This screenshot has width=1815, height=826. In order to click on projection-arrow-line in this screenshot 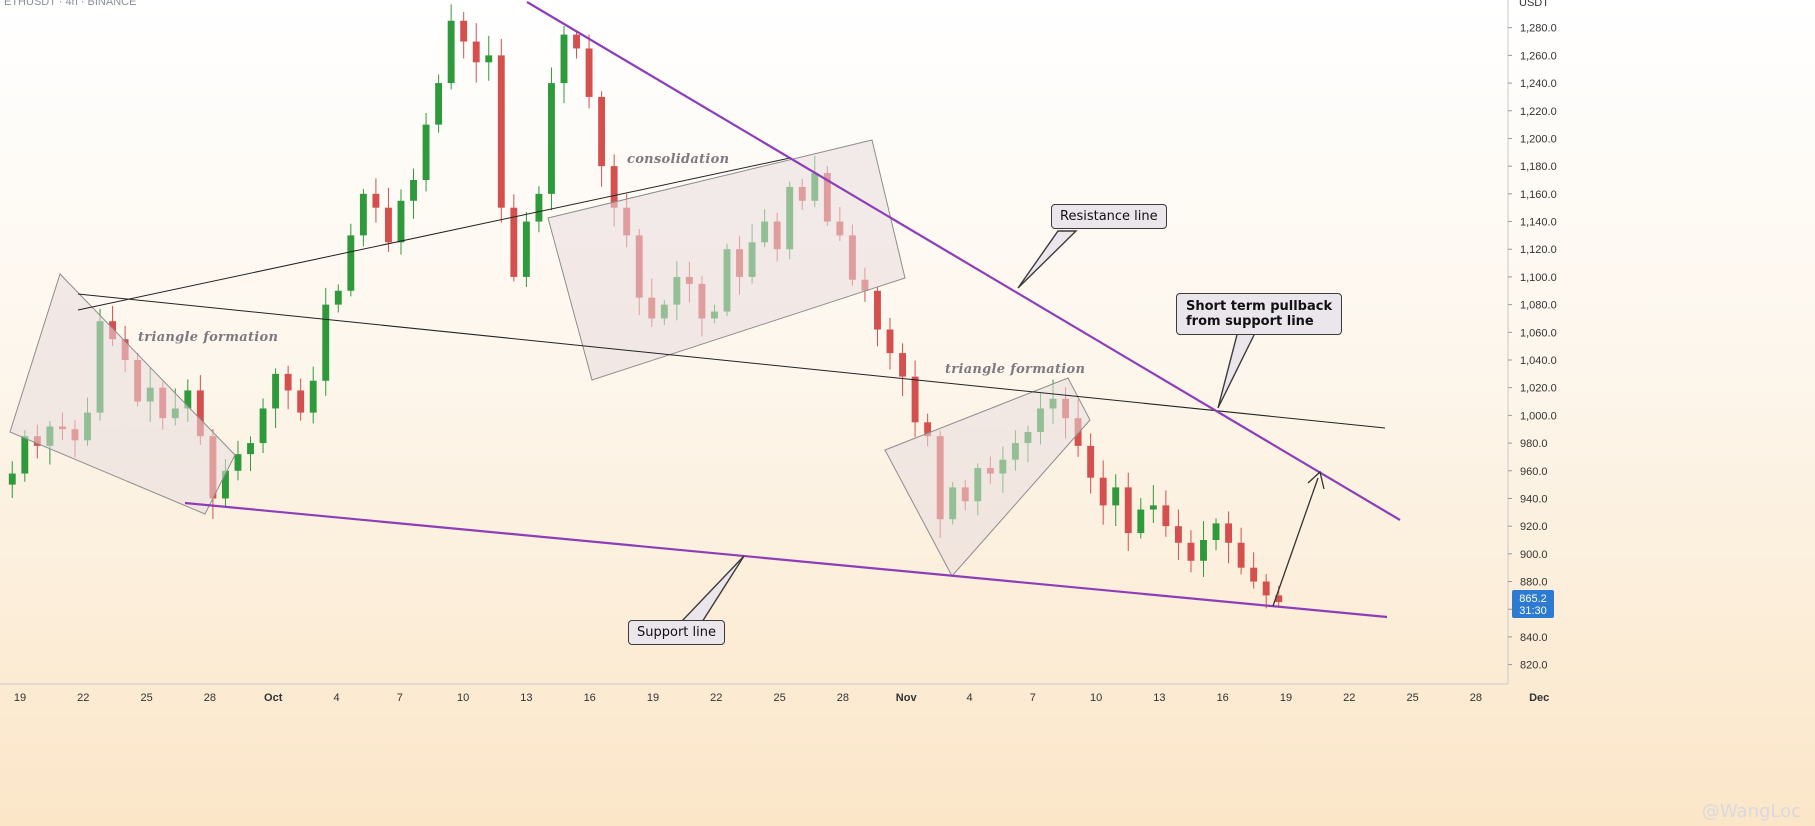, I will do `click(1295, 542)`.